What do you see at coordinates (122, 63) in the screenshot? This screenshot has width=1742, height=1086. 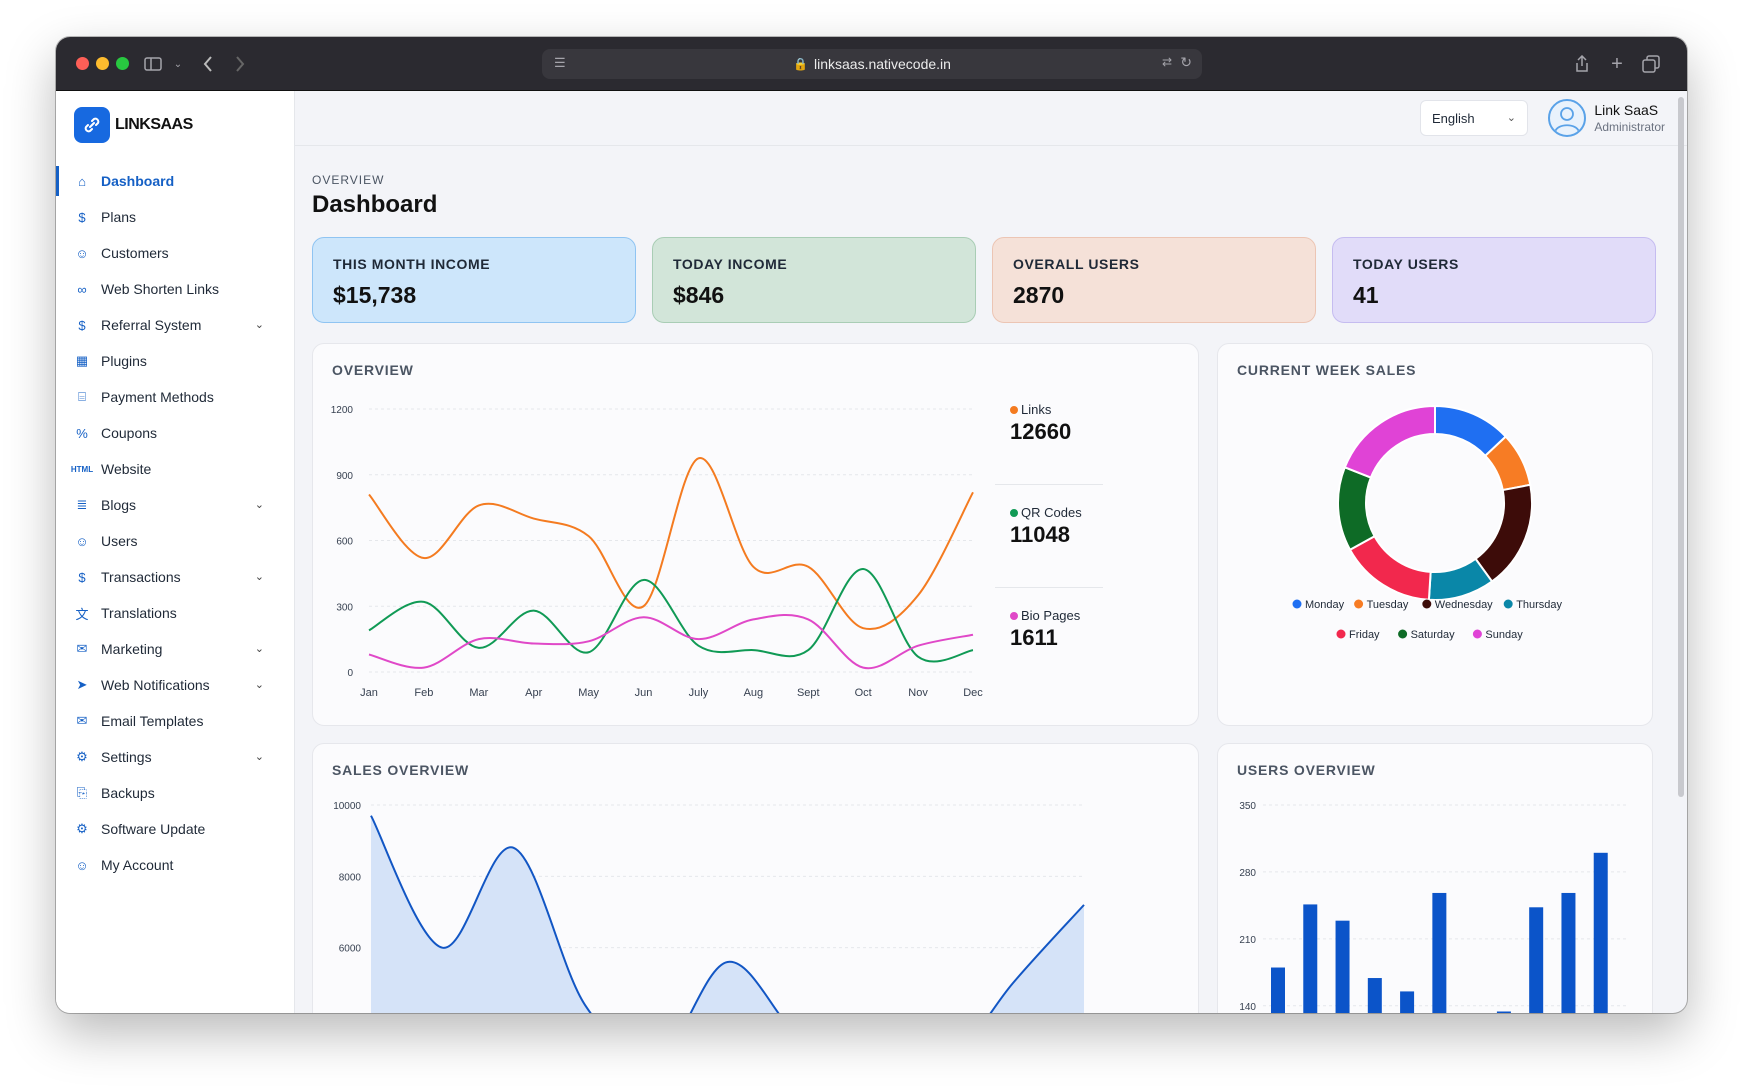 I see `zoom-window-button` at bounding box center [122, 63].